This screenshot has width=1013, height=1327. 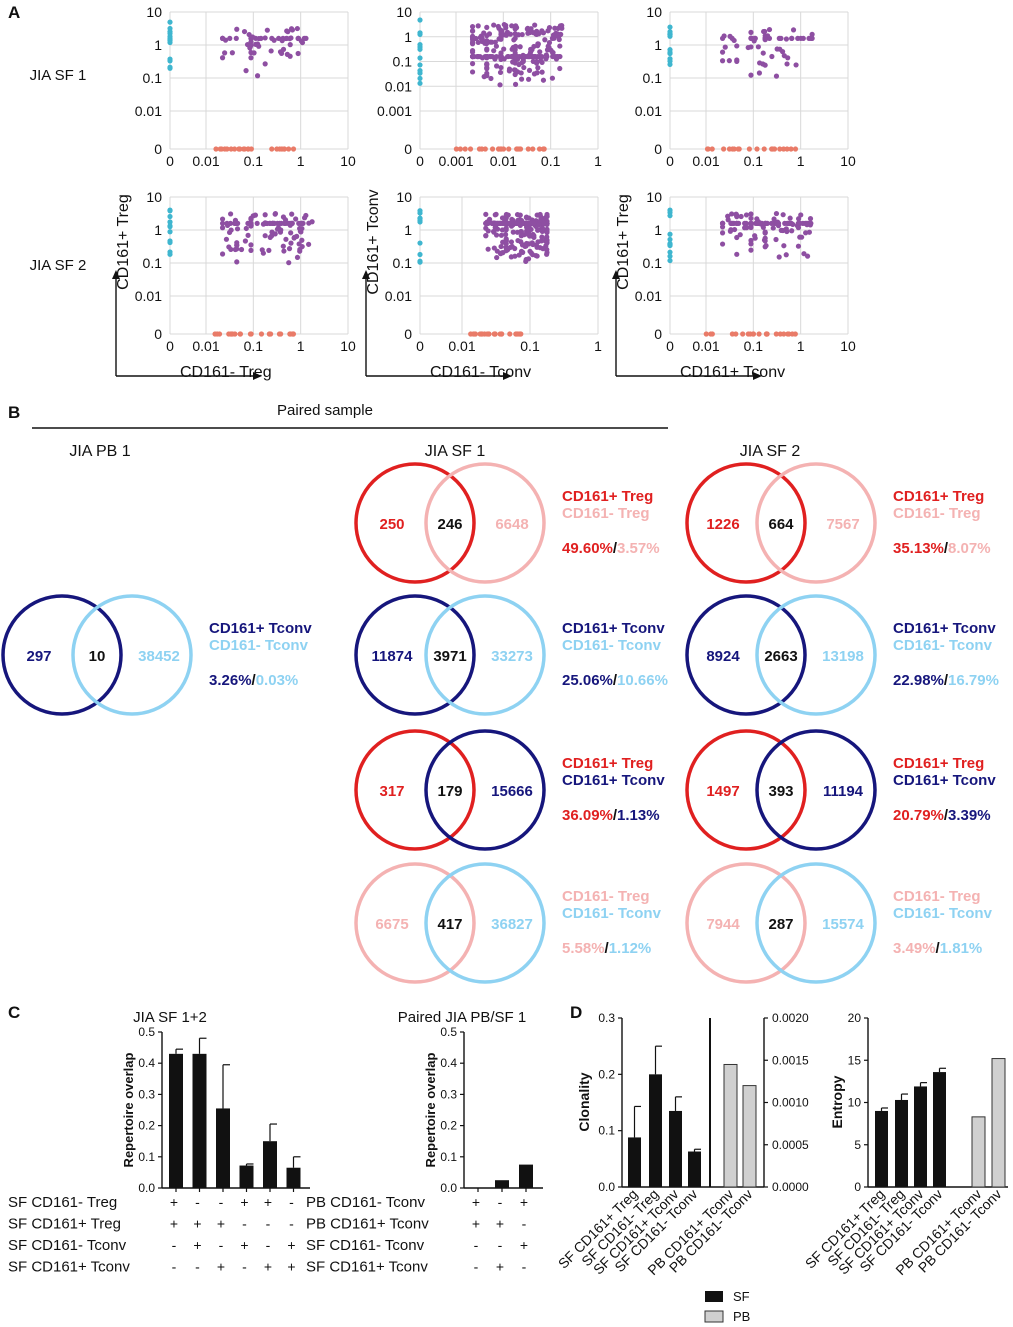 What do you see at coordinates (348, 161) in the screenshot?
I see `x-tick-label: 10` at bounding box center [348, 161].